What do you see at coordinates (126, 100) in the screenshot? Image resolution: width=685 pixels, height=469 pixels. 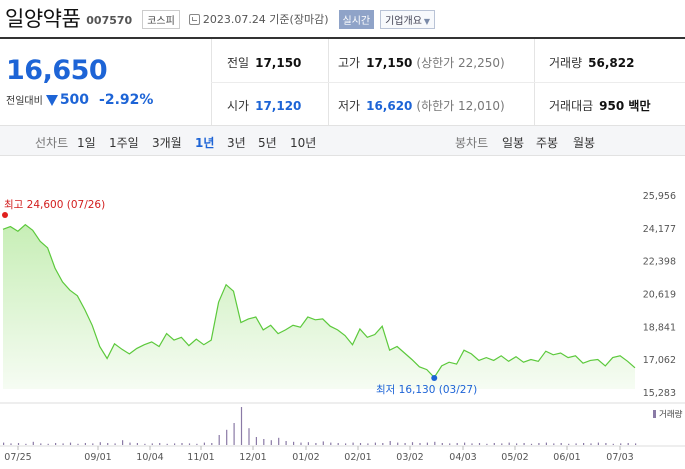 I see `change-percent: -2.92%` at bounding box center [126, 100].